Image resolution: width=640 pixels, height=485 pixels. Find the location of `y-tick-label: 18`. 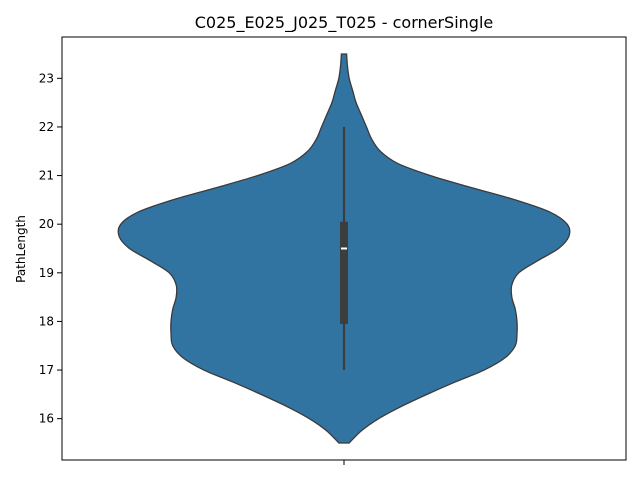

y-tick-label: 18 is located at coordinates (46, 321).